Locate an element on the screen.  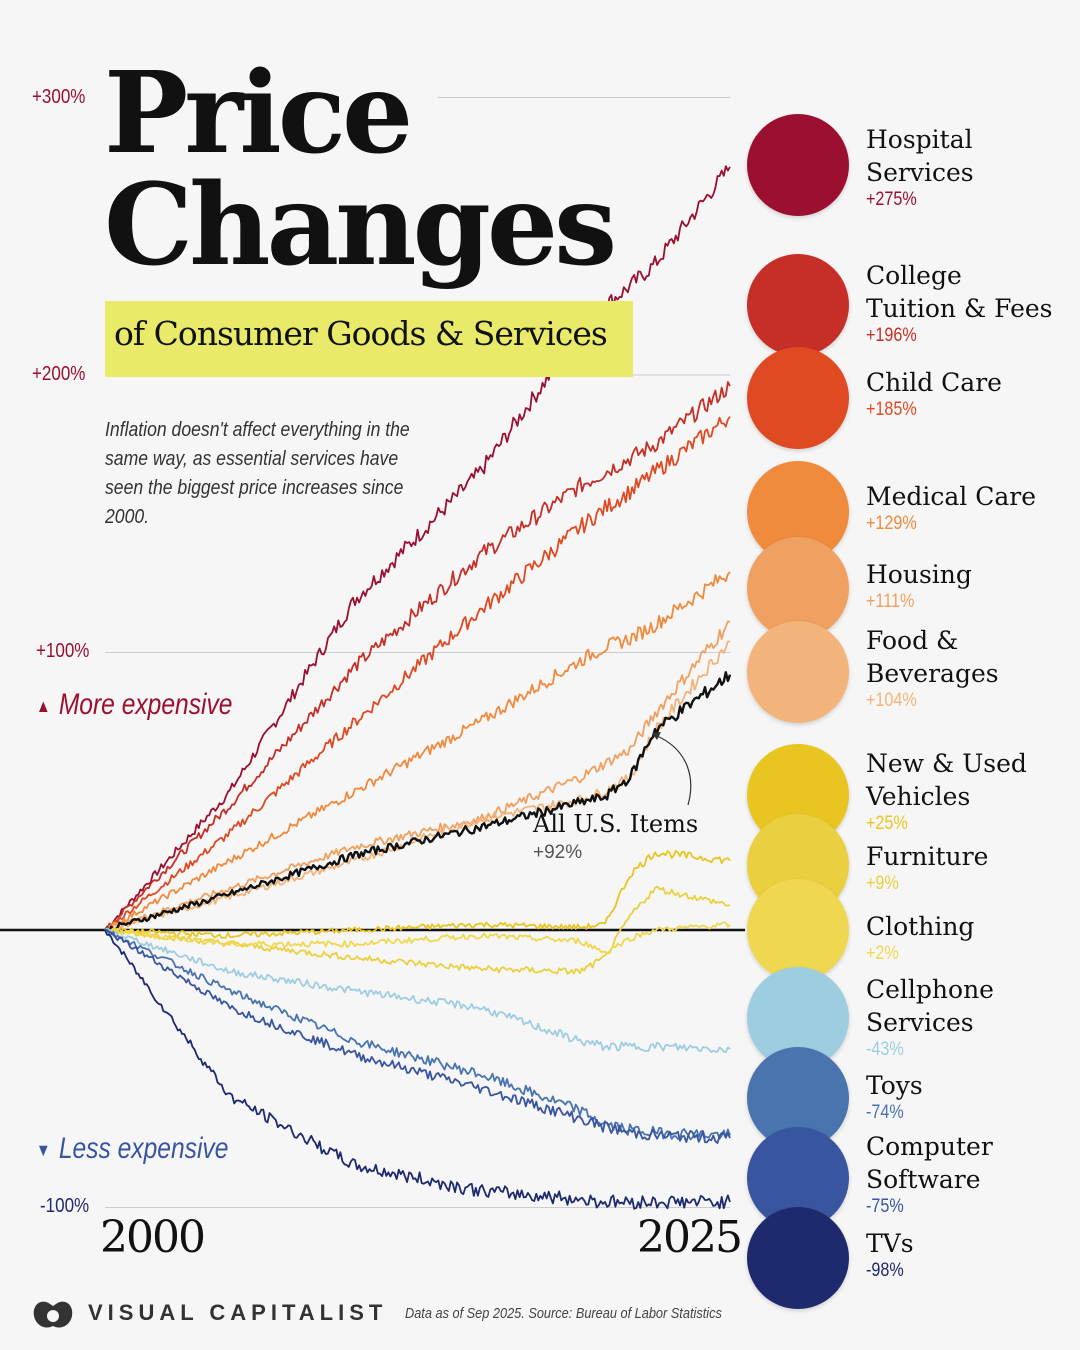
legend-item-name: Clothing is located at coordinates (920, 926).